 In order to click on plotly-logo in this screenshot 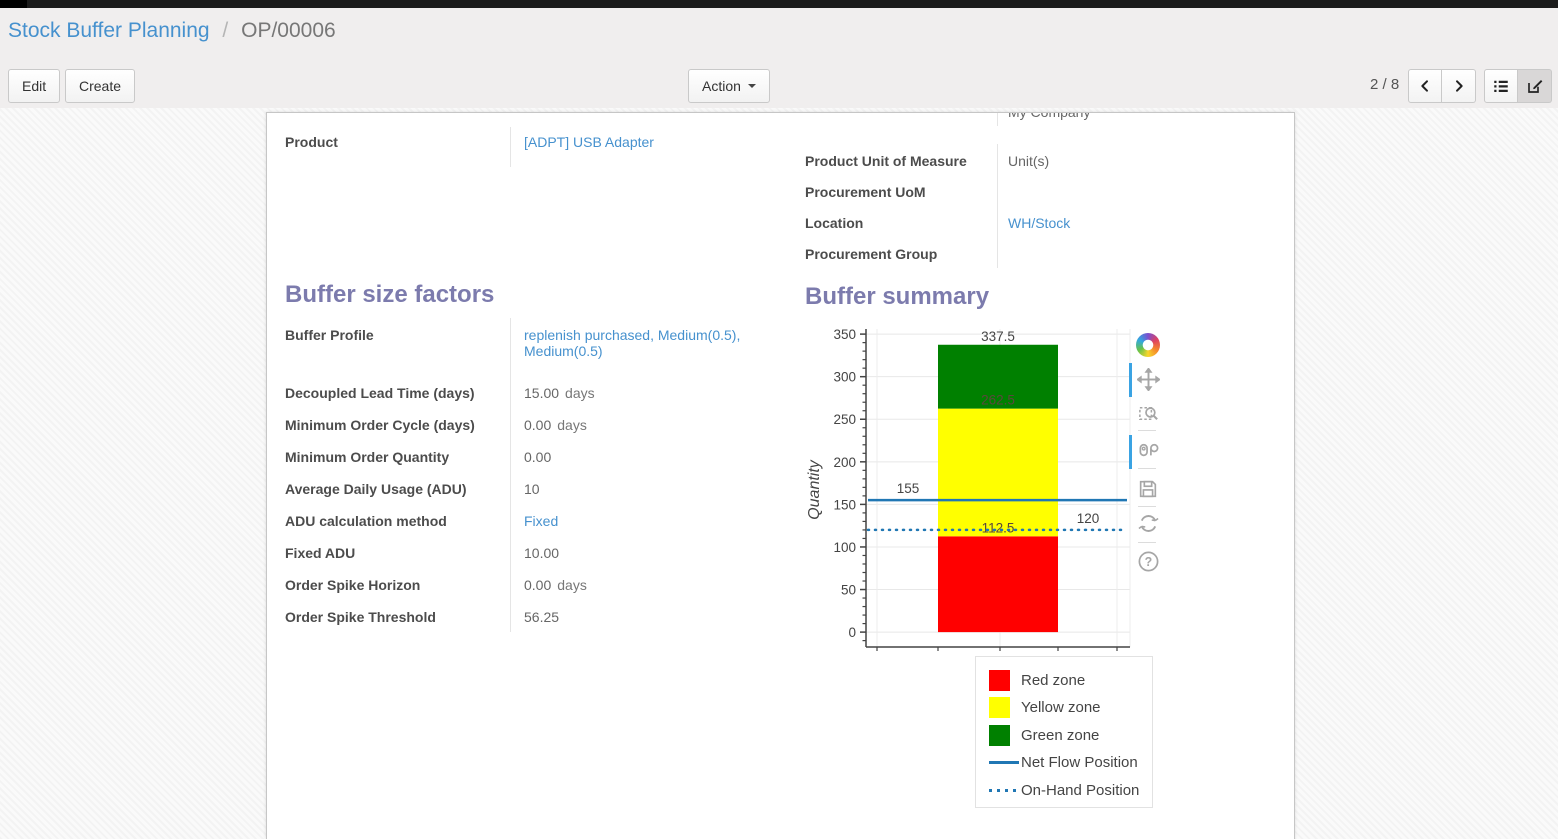, I will do `click(1148, 345)`.